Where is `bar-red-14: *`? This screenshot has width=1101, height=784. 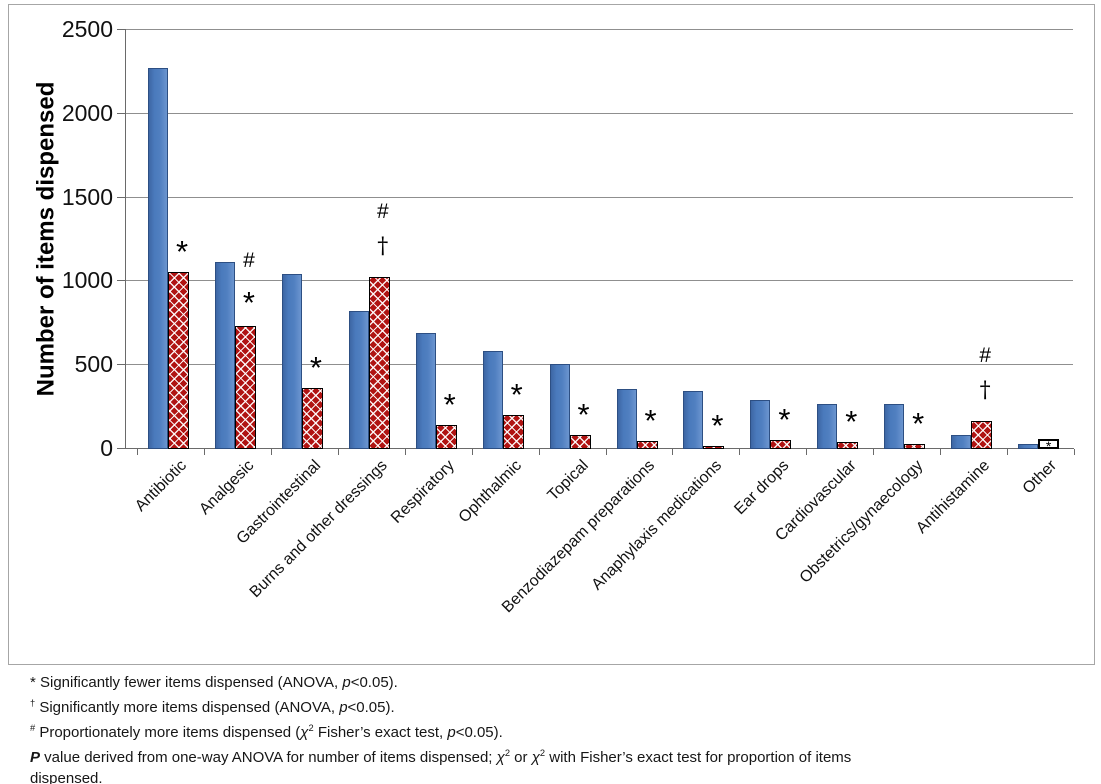 bar-red-14: * is located at coordinates (1049, 443).